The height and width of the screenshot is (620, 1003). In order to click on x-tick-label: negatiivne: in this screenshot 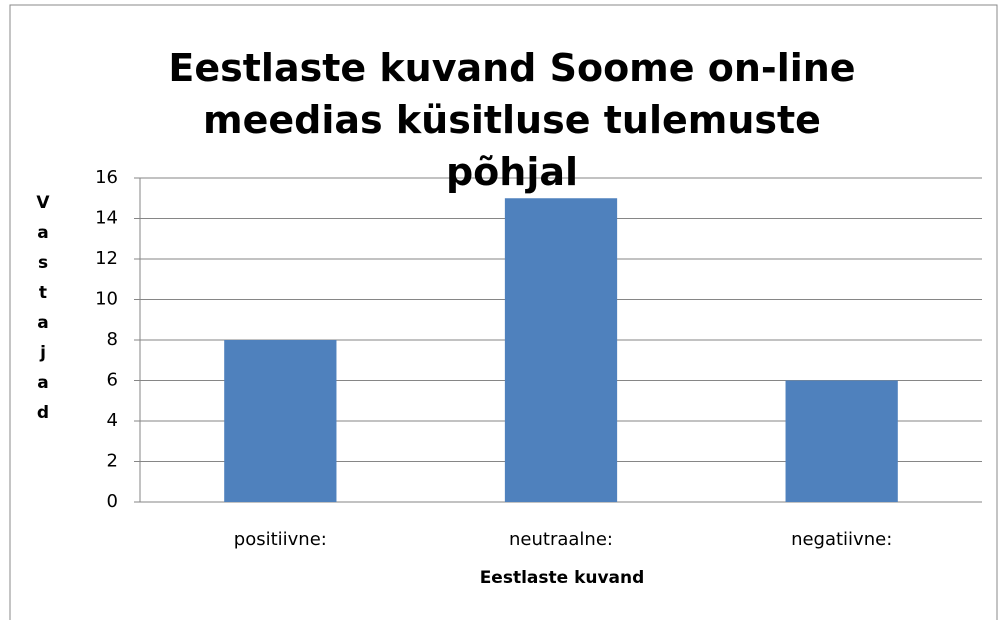, I will do `click(841, 539)`.